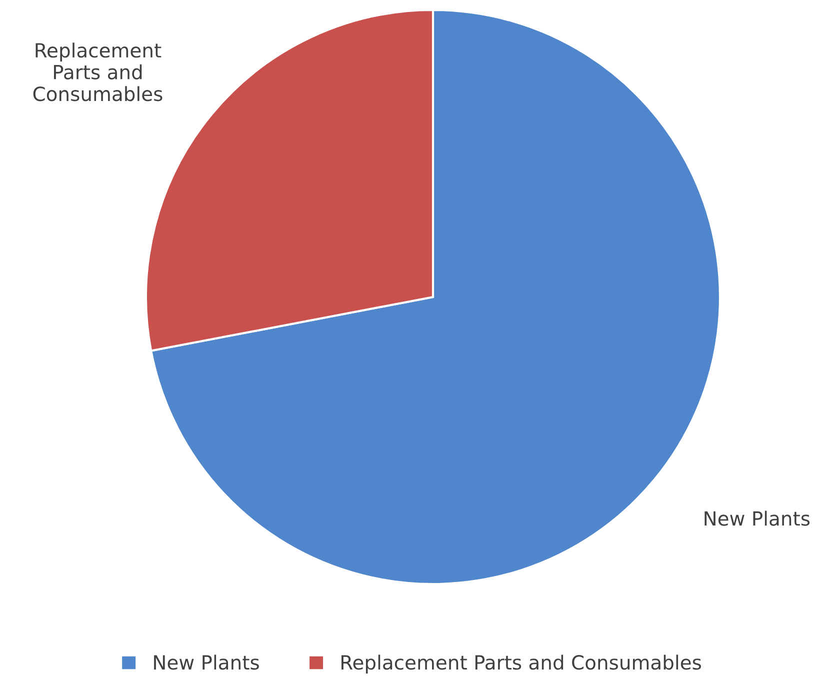 The width and height of the screenshot is (823, 698). What do you see at coordinates (97, 72) in the screenshot?
I see `slice-label: Replacement Parts and Consumables` at bounding box center [97, 72].